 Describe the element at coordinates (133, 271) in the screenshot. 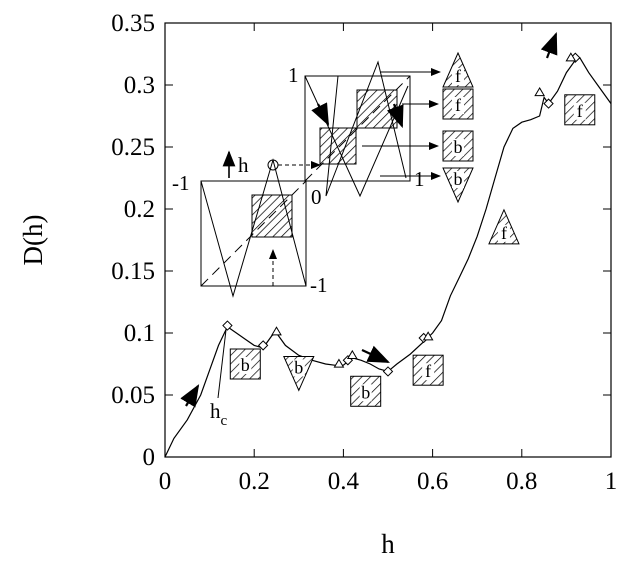

I see `y-tick-label: 0.15` at that location.